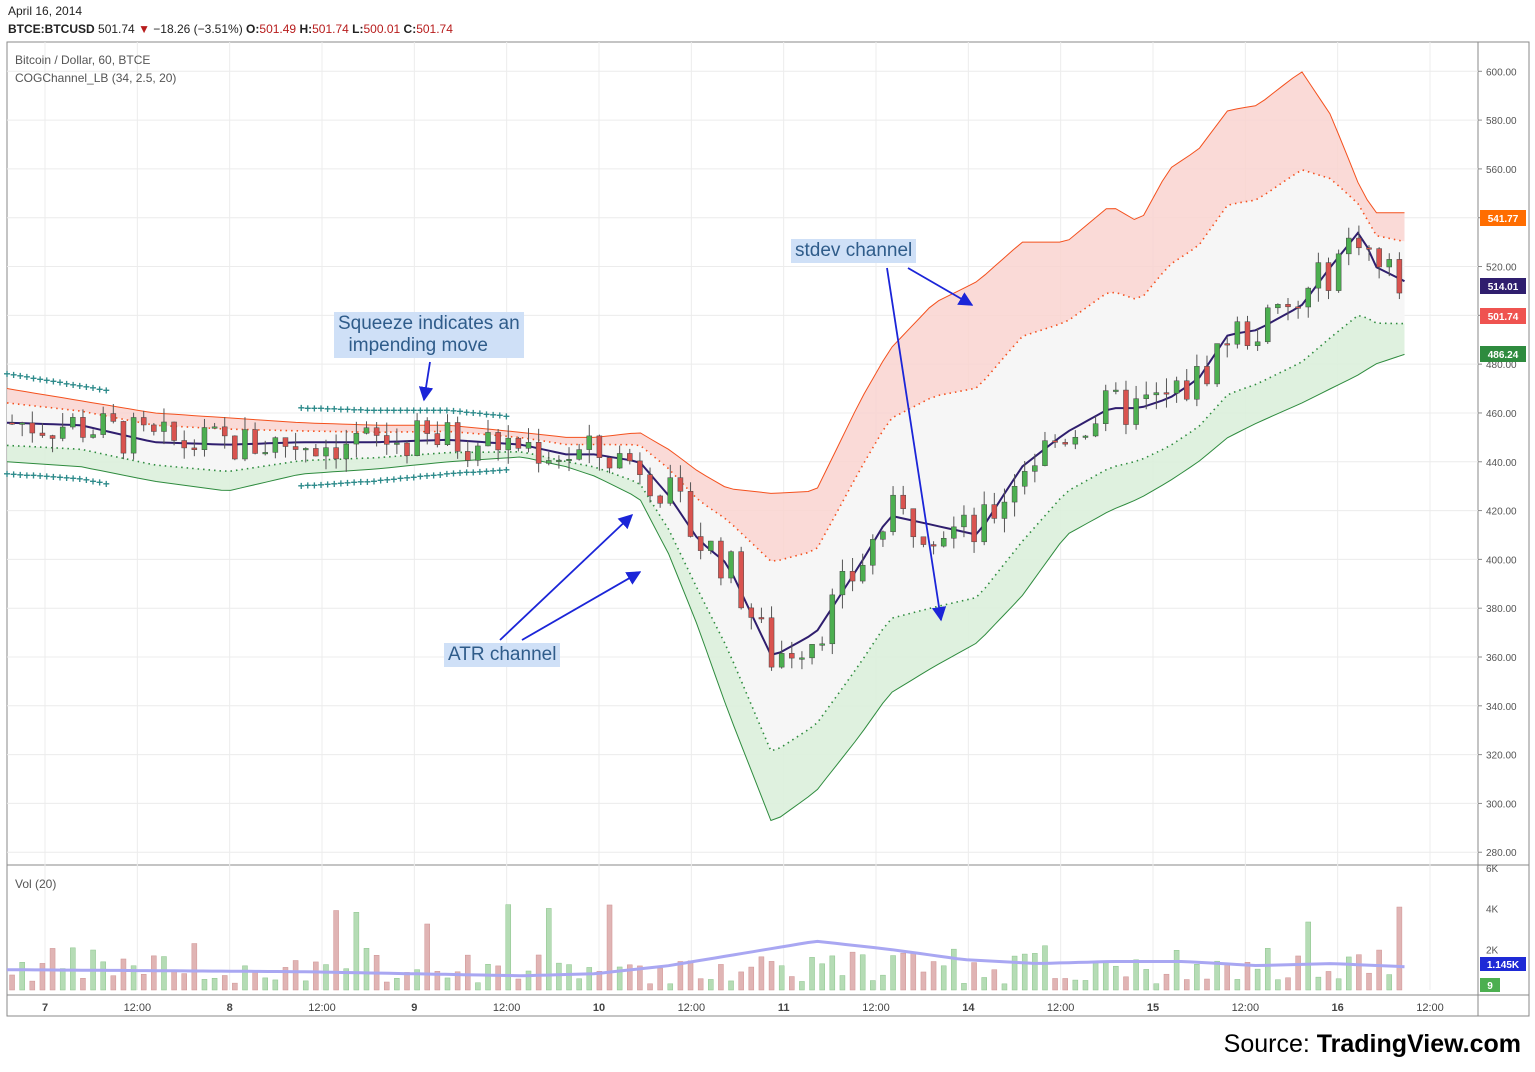 The width and height of the screenshot is (1535, 1072). Describe the element at coordinates (876, 1008) in the screenshot. I see `time-tick-label: 12:00` at that location.